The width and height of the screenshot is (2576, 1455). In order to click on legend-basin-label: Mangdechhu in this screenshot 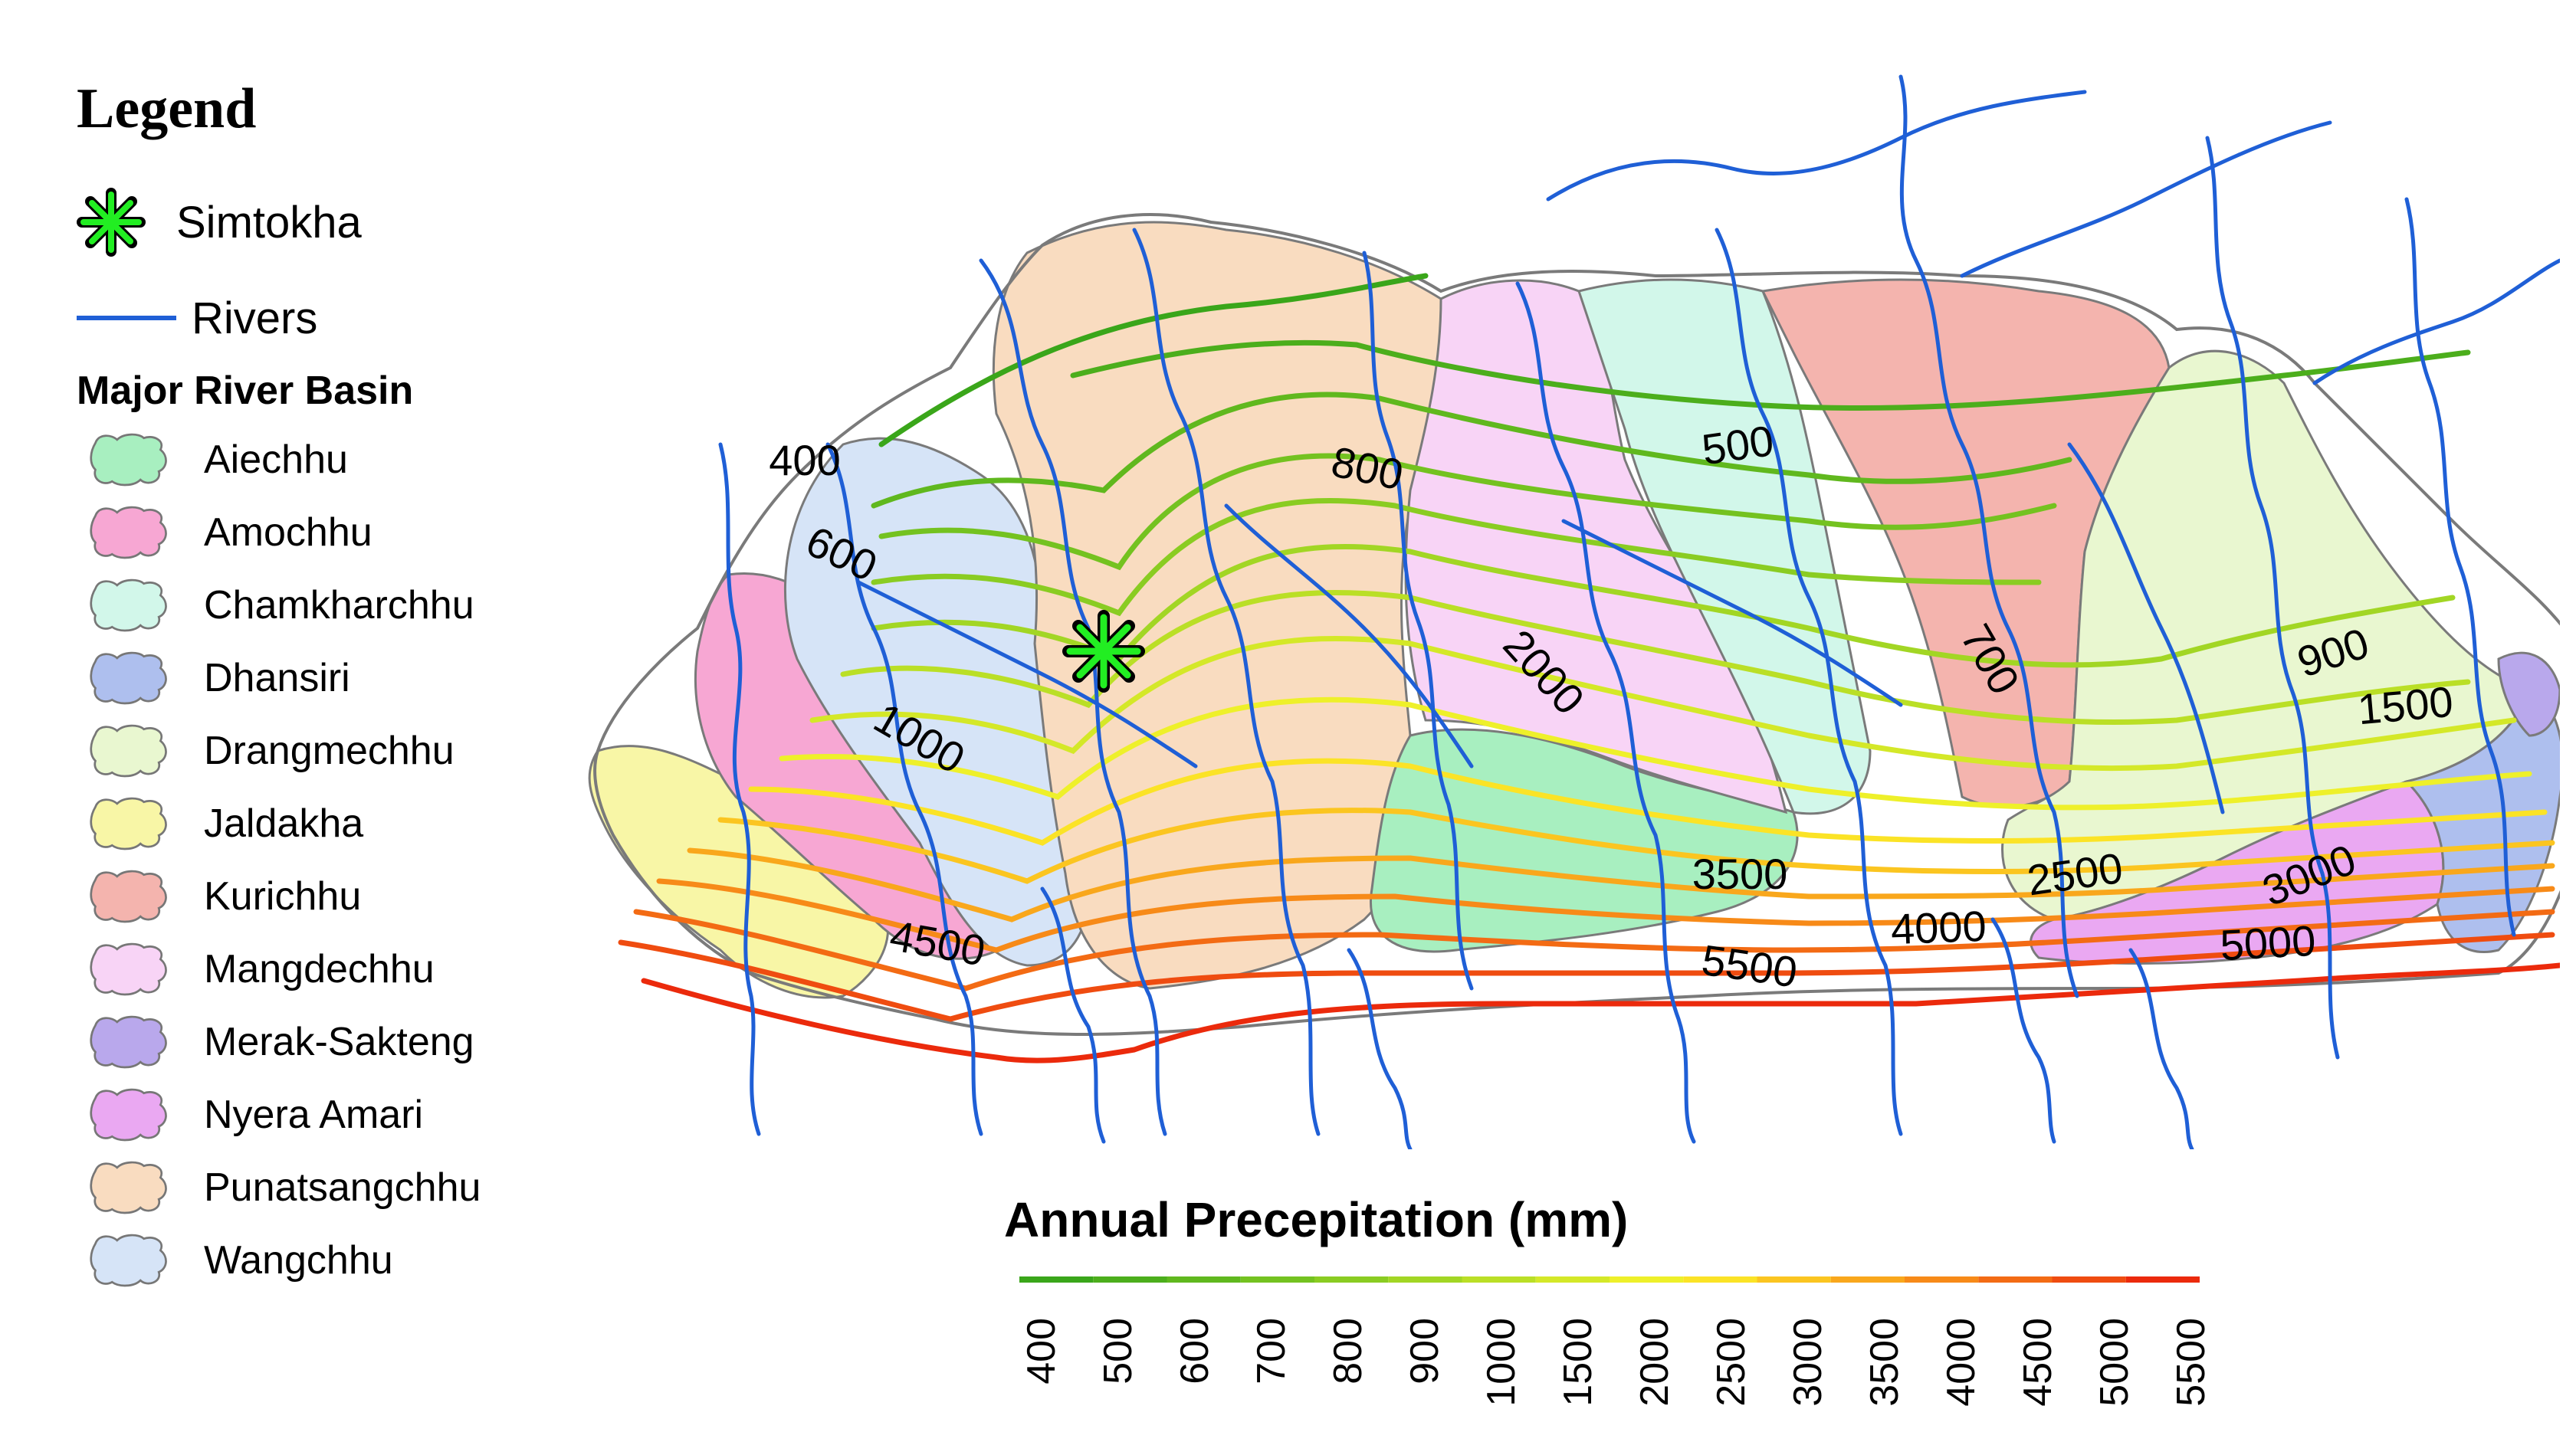, I will do `click(319, 969)`.